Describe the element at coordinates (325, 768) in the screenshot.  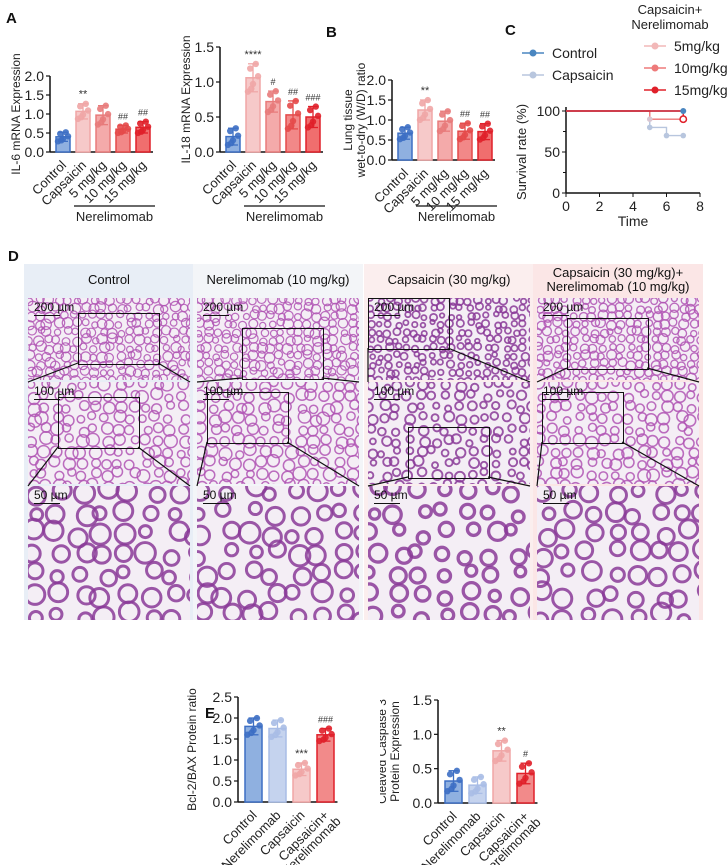
I see `bar` at that location.